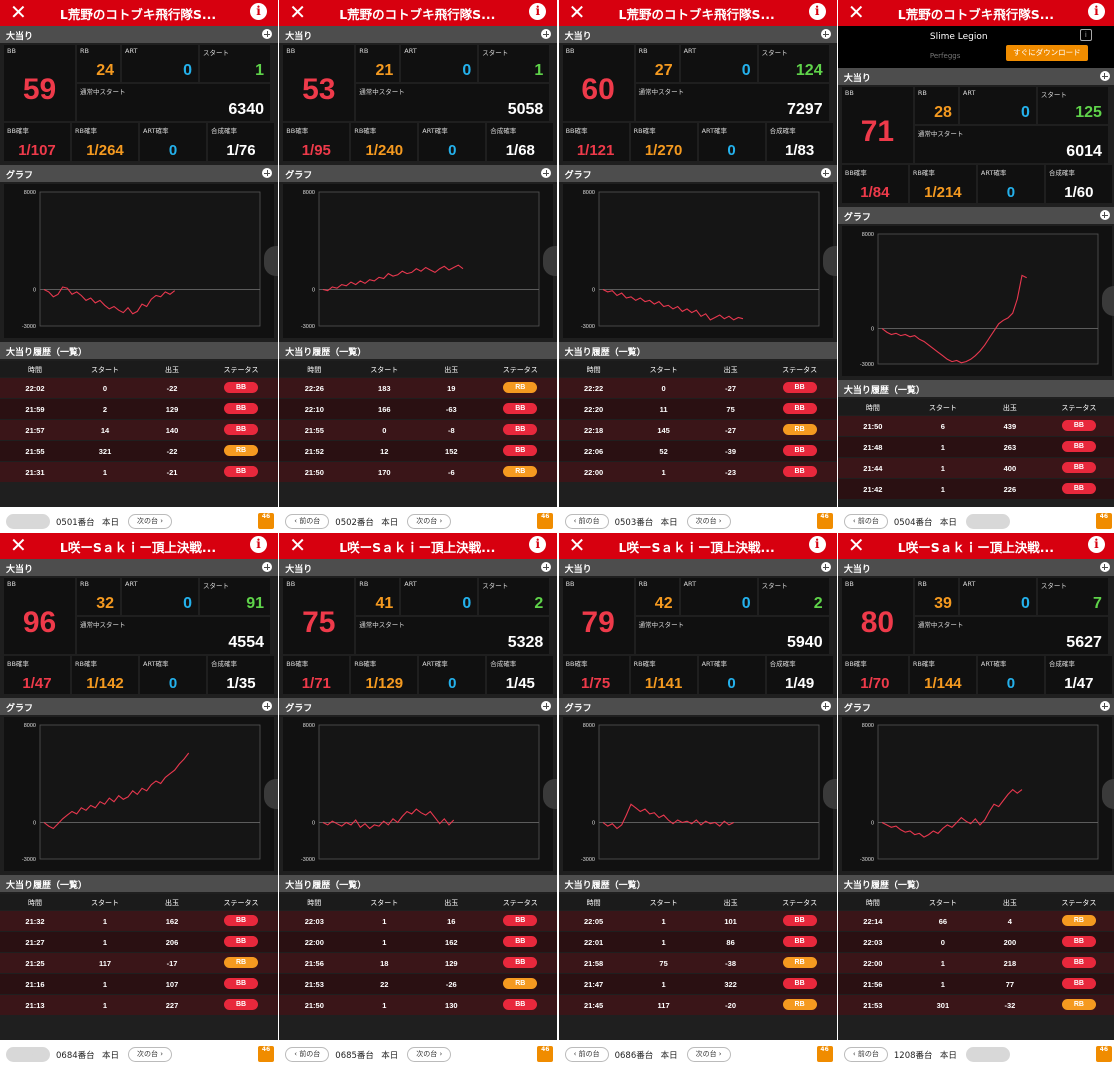 This screenshot has width=1114, height=1066. I want to click on history-row: 22:14 66 4 RB, so click(975, 921).